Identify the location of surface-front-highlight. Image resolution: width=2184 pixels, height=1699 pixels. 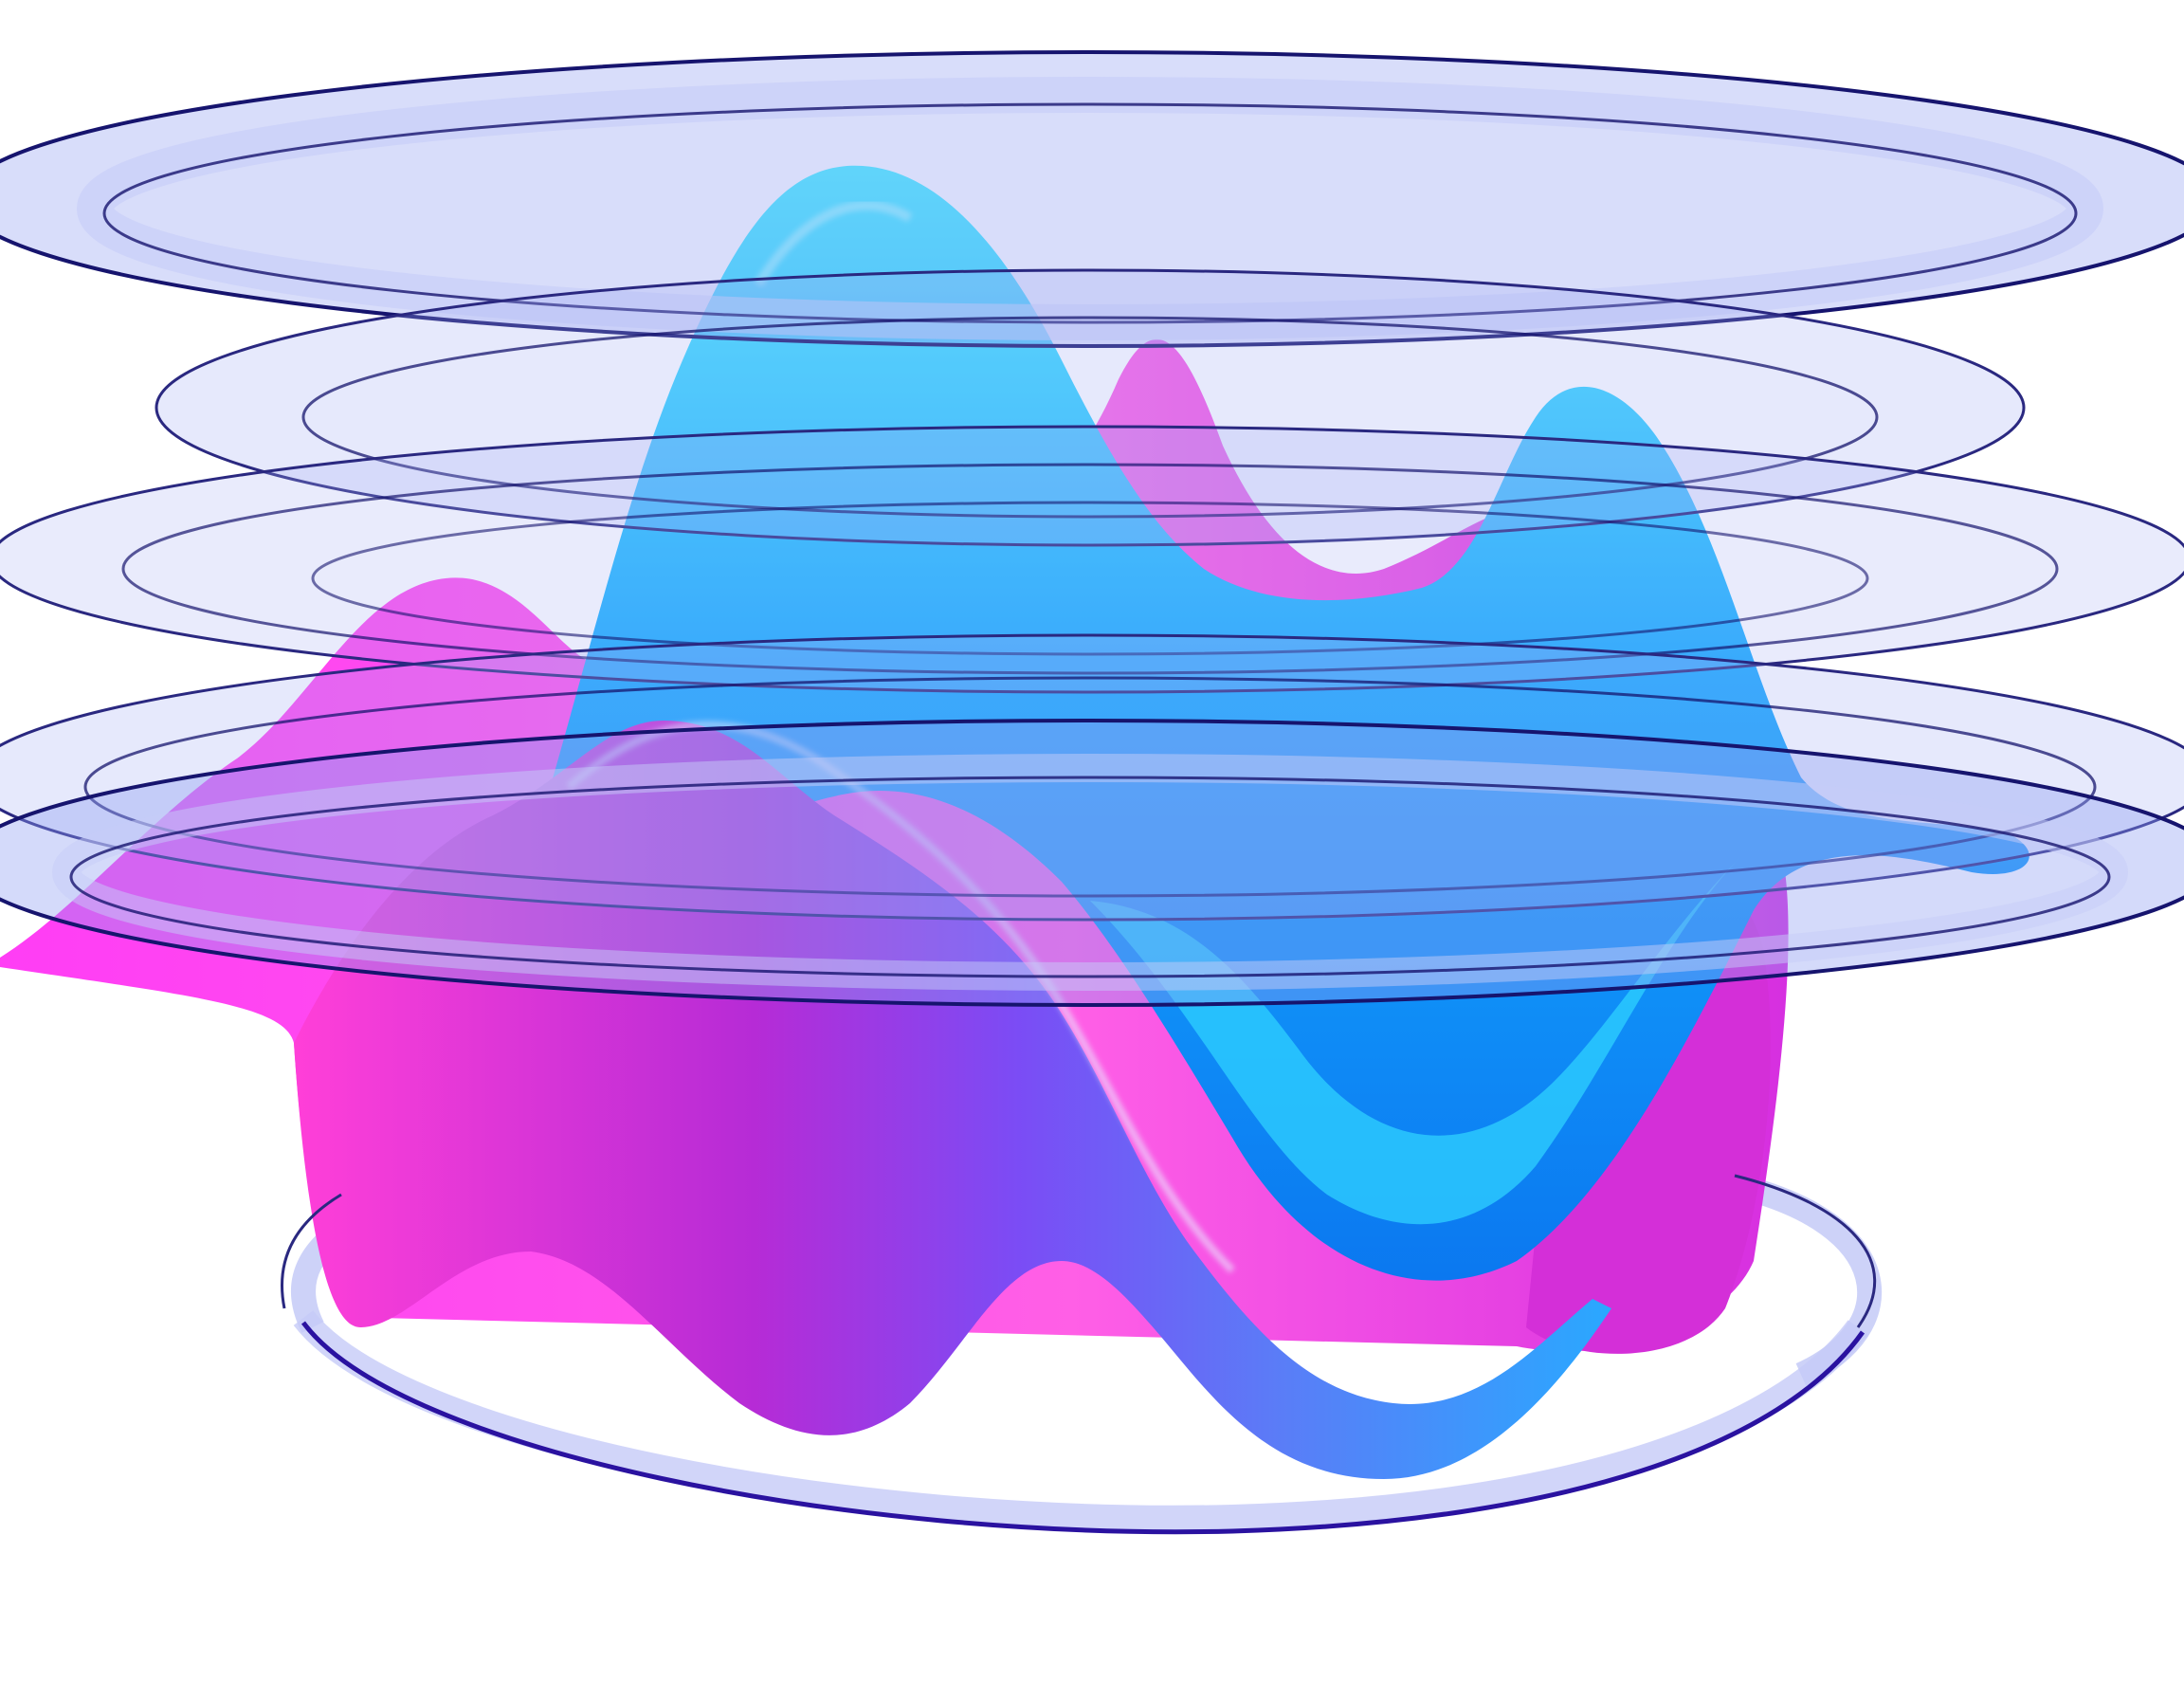
(900, 997).